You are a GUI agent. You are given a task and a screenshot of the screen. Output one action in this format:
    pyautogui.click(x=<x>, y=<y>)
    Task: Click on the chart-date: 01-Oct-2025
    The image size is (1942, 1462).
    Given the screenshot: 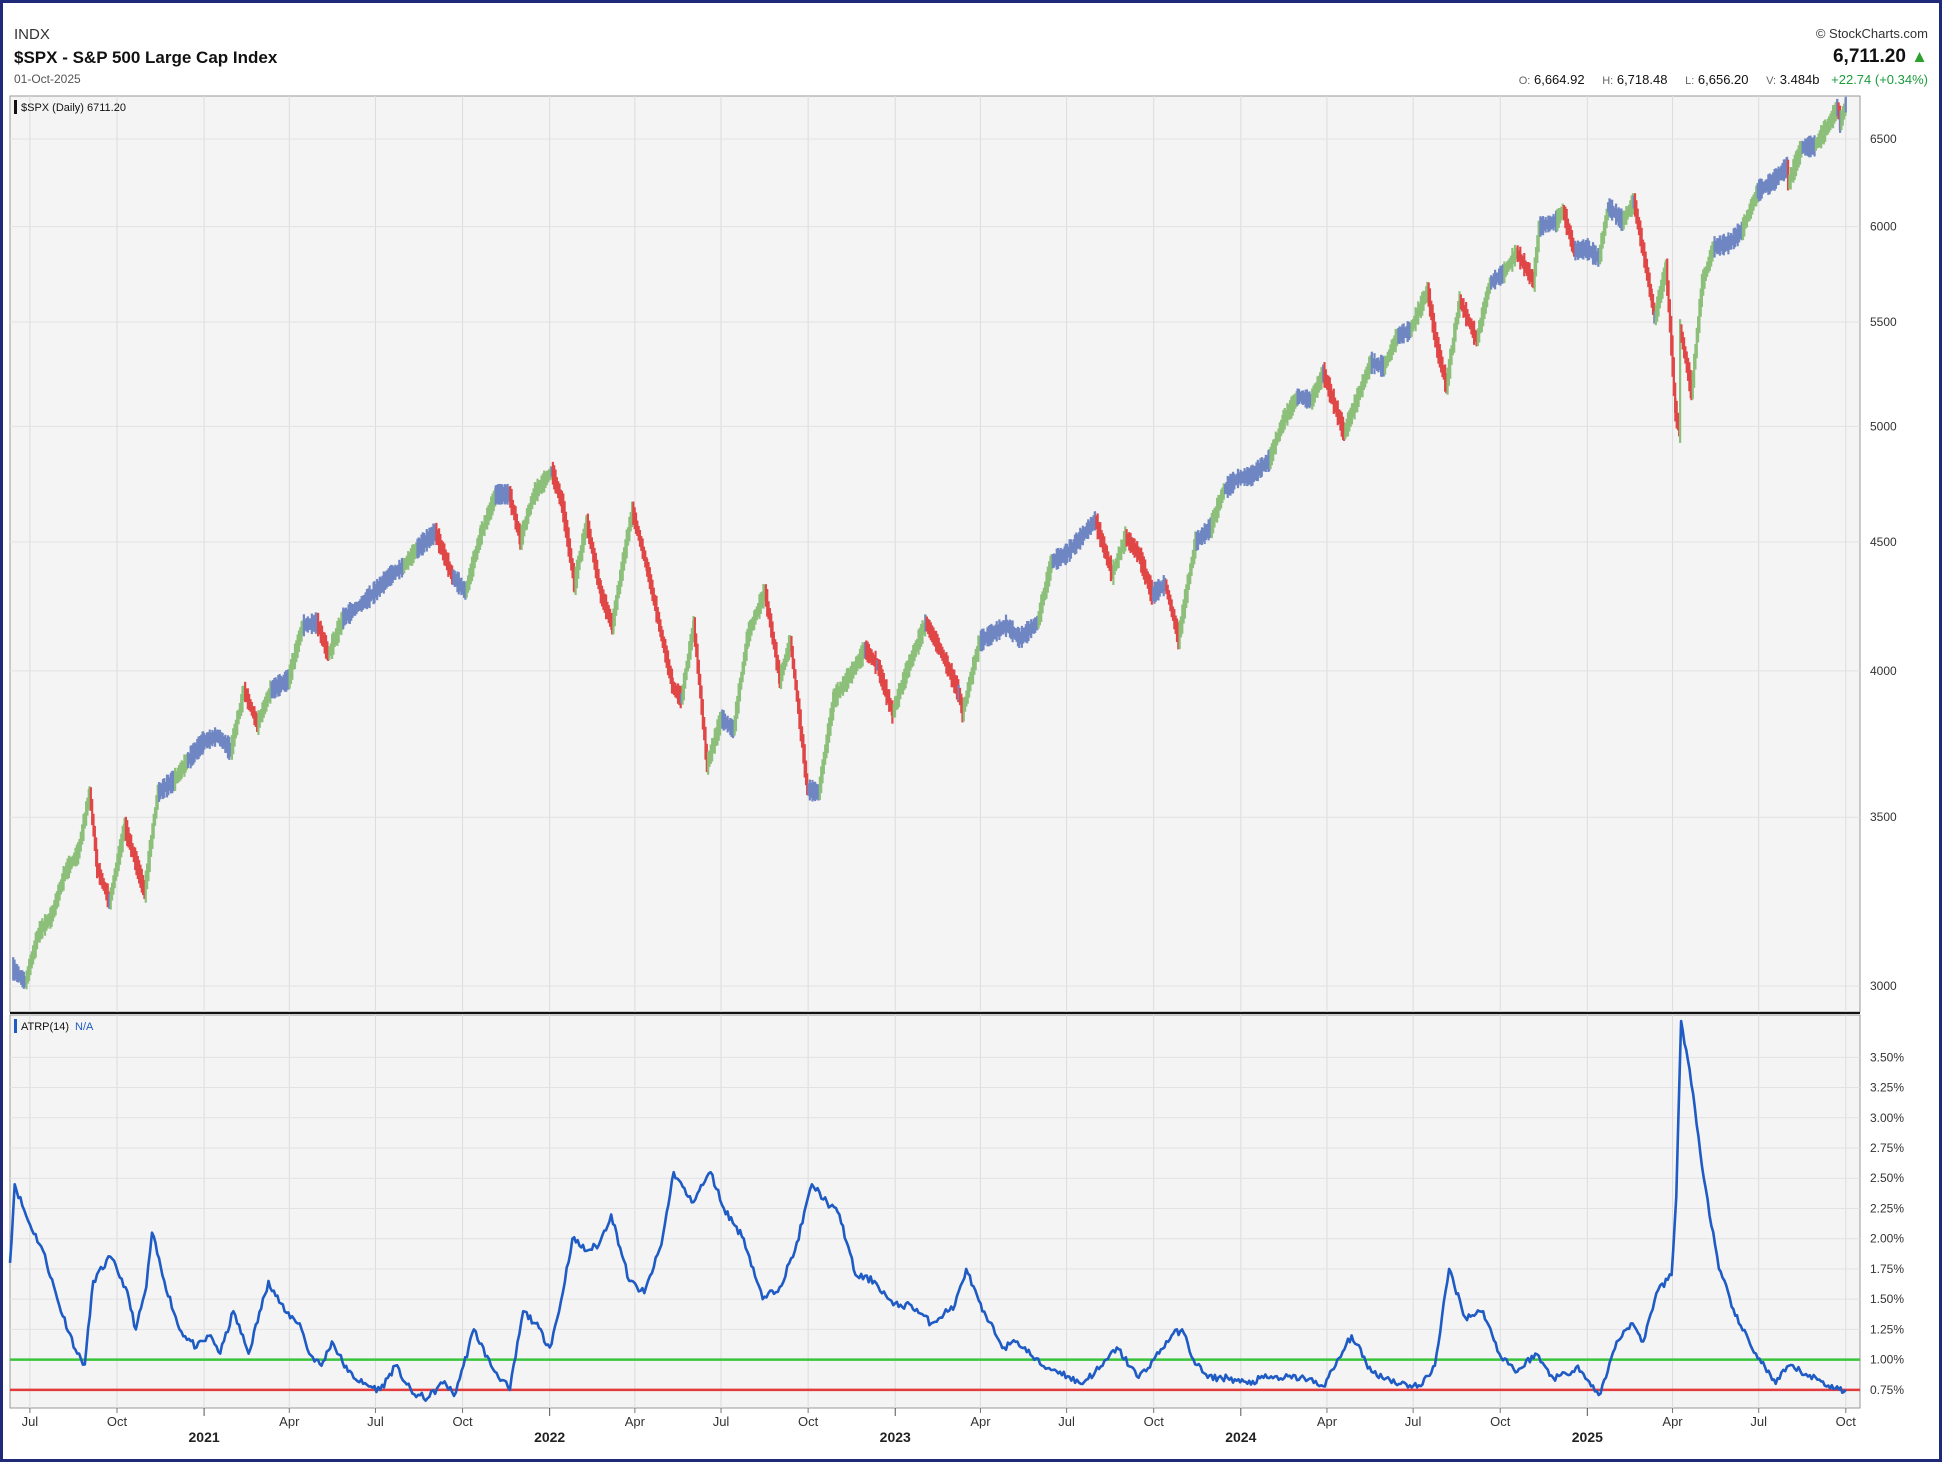 What is the action you would take?
    pyautogui.click(x=47, y=79)
    